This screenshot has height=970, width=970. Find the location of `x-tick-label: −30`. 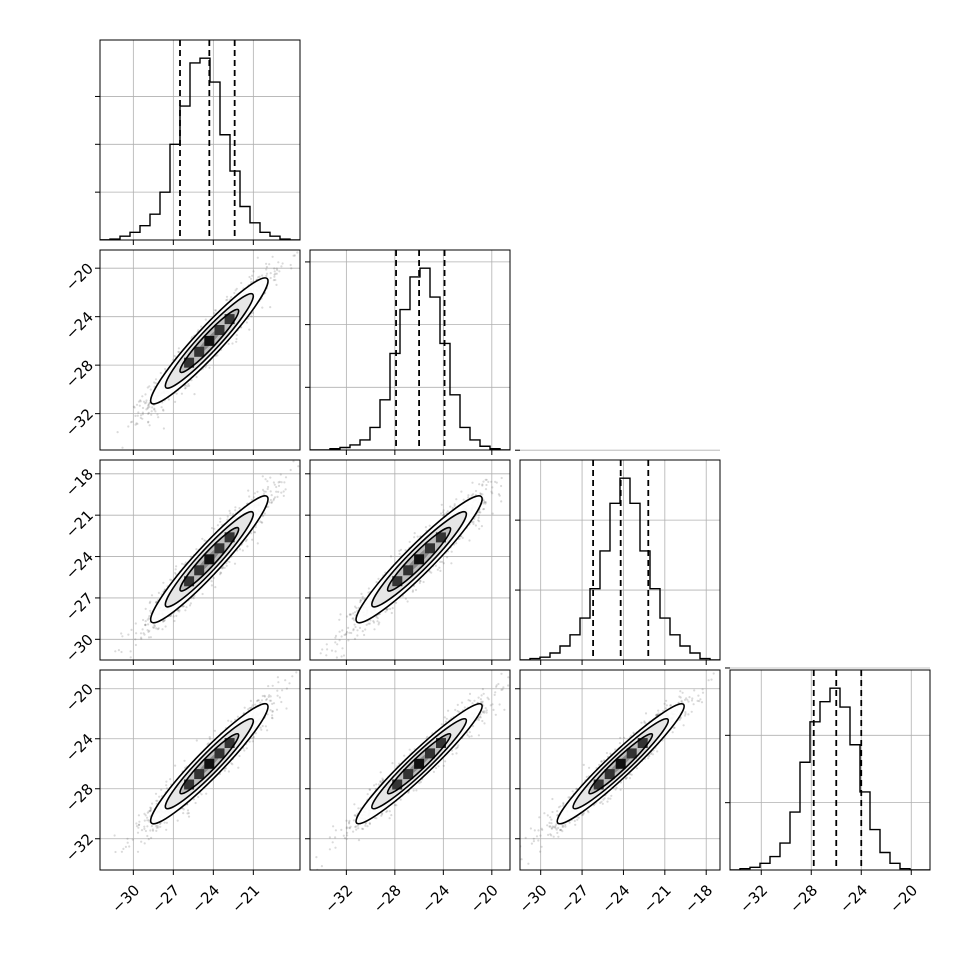

x-tick-label: −30 is located at coordinates (125, 898).